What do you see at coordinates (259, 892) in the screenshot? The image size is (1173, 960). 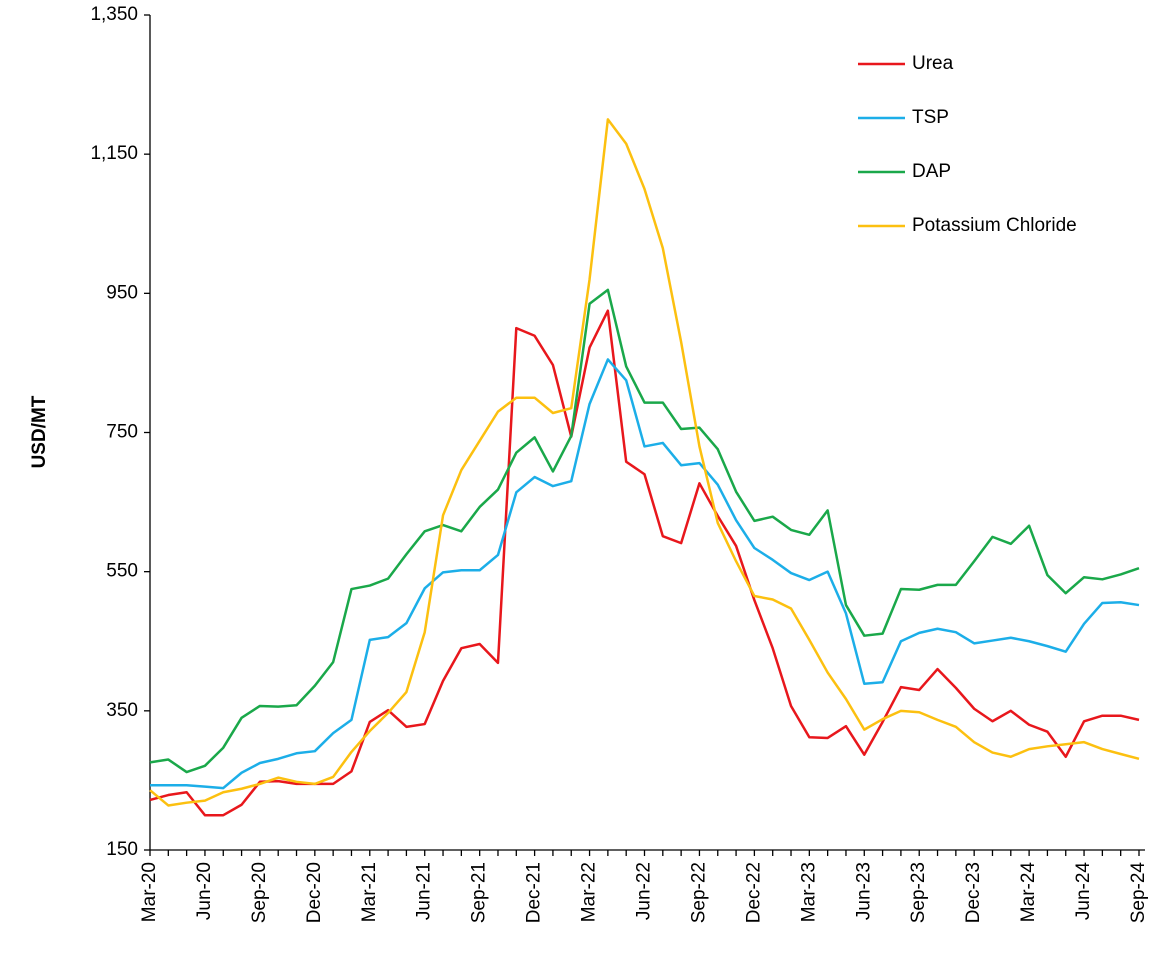 I see `x-tick-label: Sep-20` at bounding box center [259, 892].